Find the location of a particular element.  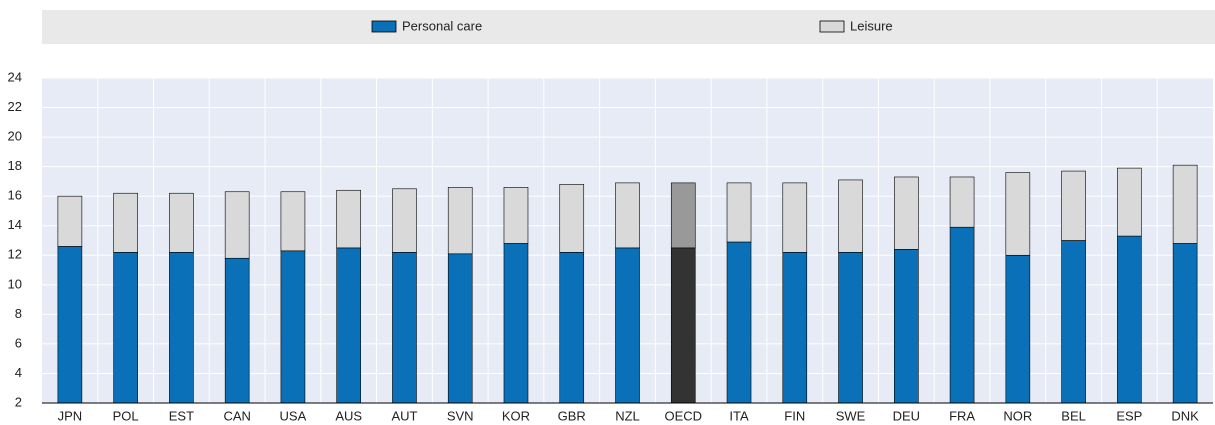

y-tick-label: 24 is located at coordinates (15, 76).